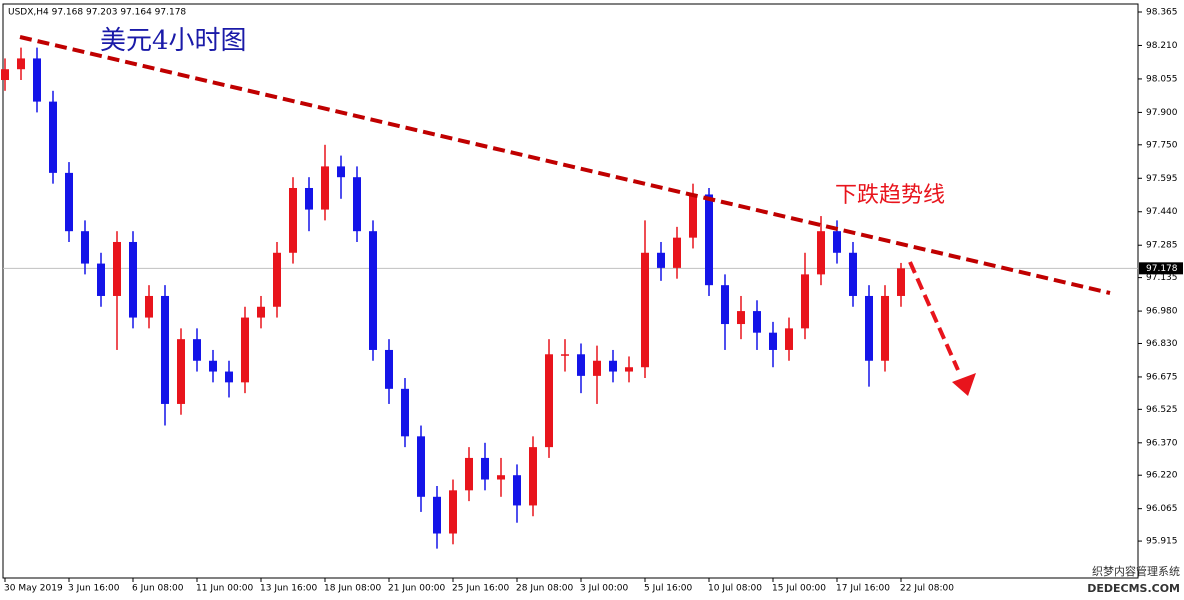 This screenshot has width=1184, height=600. What do you see at coordinates (1162, 46) in the screenshot?
I see `y-tick-label: 98.210` at bounding box center [1162, 46].